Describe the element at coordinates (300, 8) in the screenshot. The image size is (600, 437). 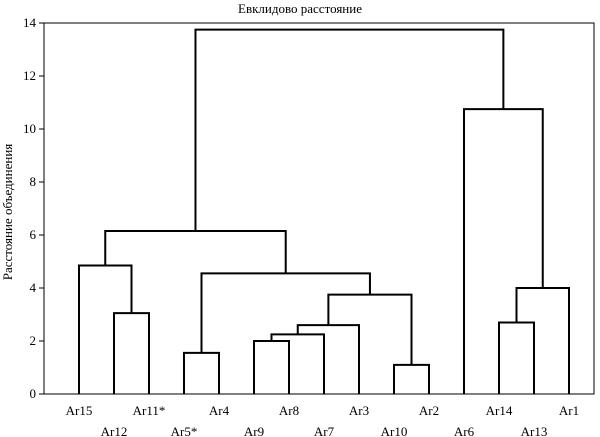
I see `chart-title: Евклидово расстояние` at that location.